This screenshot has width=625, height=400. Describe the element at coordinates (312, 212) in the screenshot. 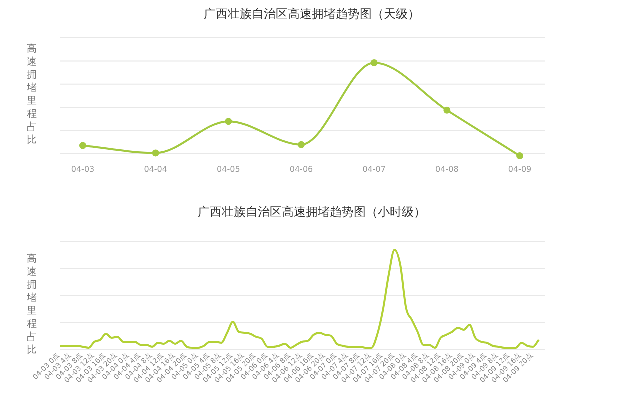

I see `chart-title: 广西壮族自治区高速拥堵趋势图（小时级）` at that location.